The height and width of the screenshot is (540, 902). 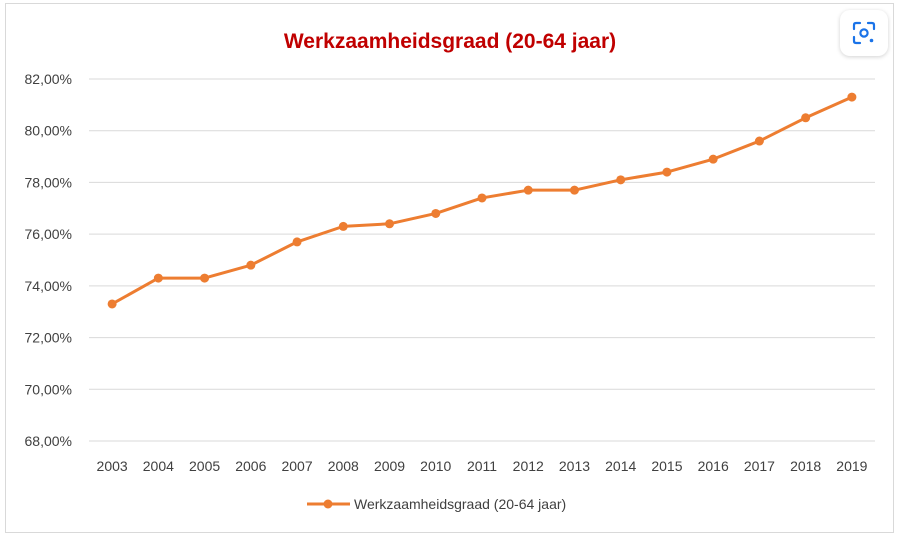 I want to click on x-tick-label: 2011, so click(x=482, y=466).